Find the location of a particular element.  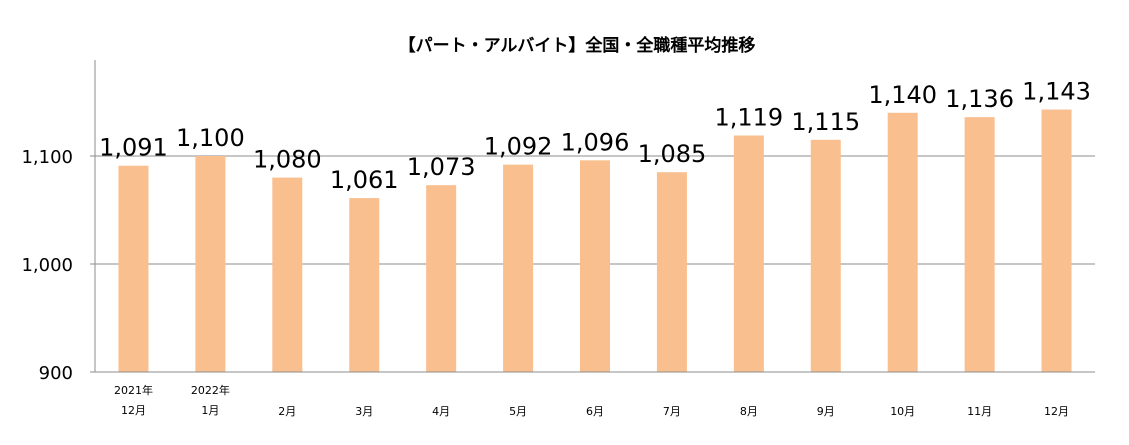

data-label: 1,061 is located at coordinates (364, 180).